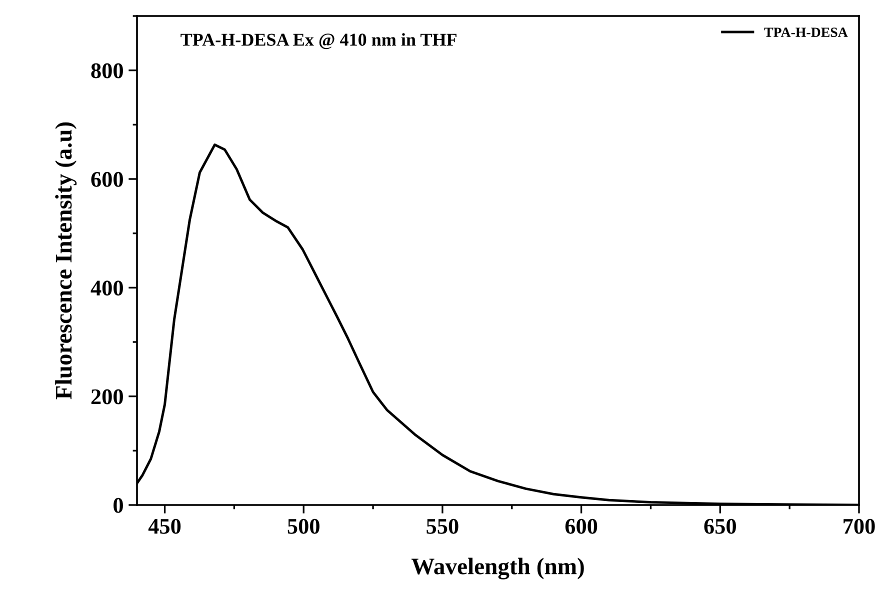  I want to click on x-axis-title: Wavelength (nm), so click(497, 569).